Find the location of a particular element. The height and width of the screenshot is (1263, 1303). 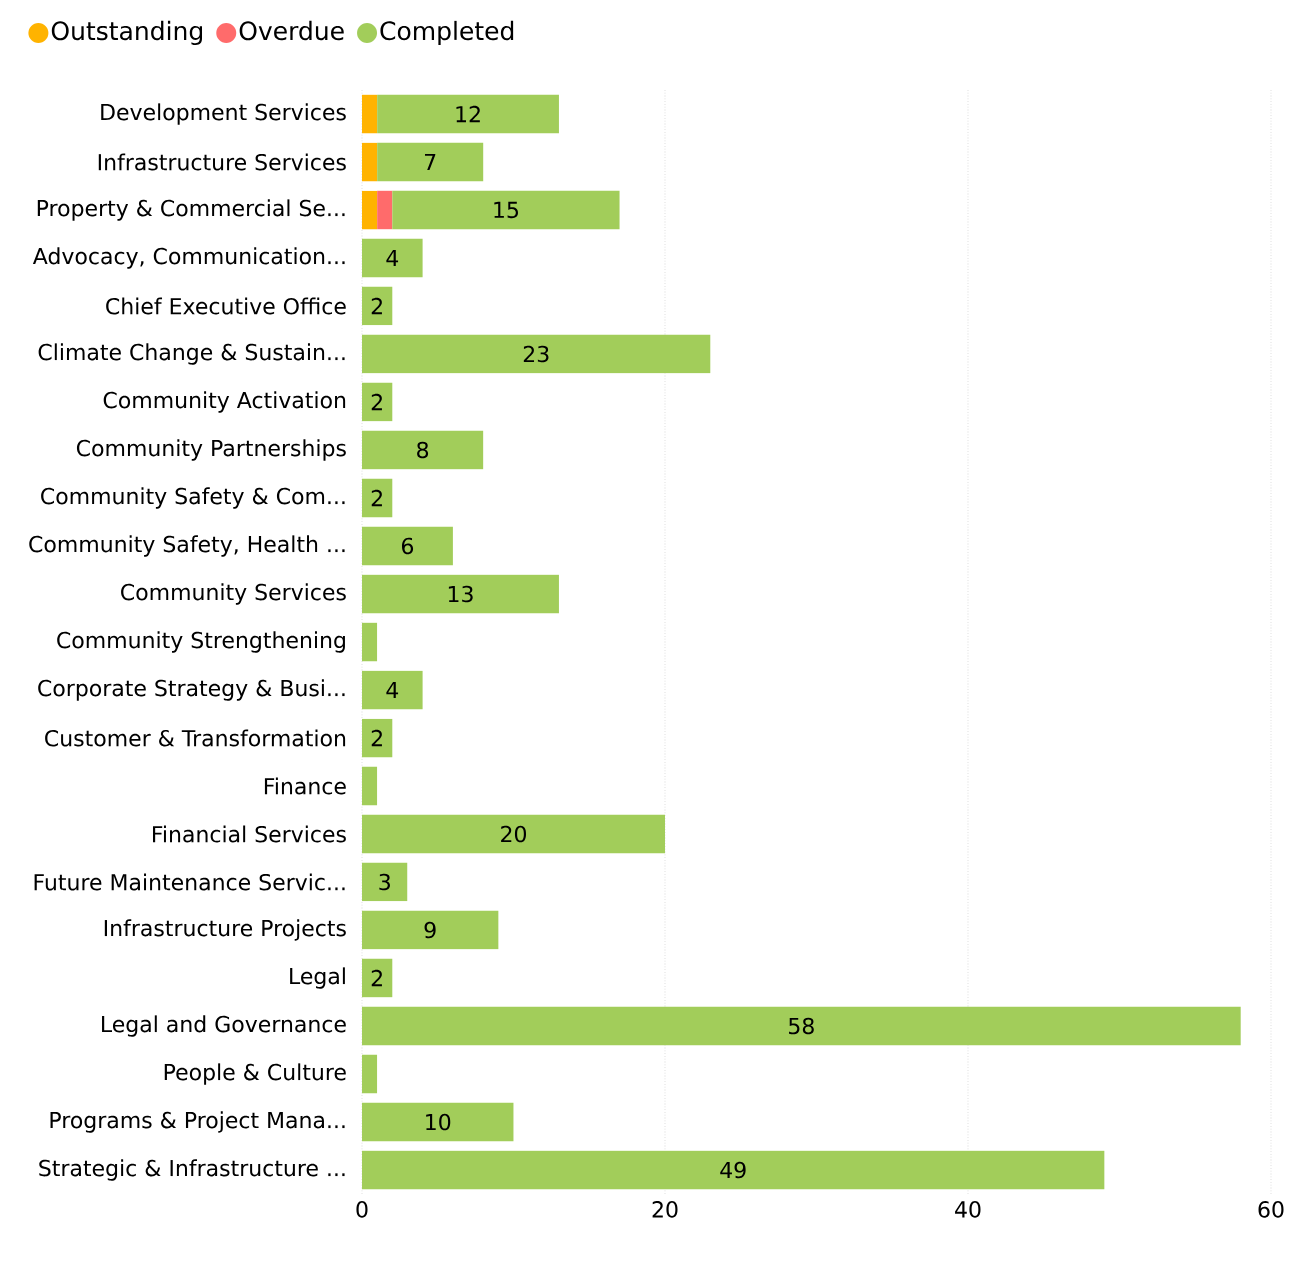

y-tick-label: Infrastructure Services is located at coordinates (222, 162).